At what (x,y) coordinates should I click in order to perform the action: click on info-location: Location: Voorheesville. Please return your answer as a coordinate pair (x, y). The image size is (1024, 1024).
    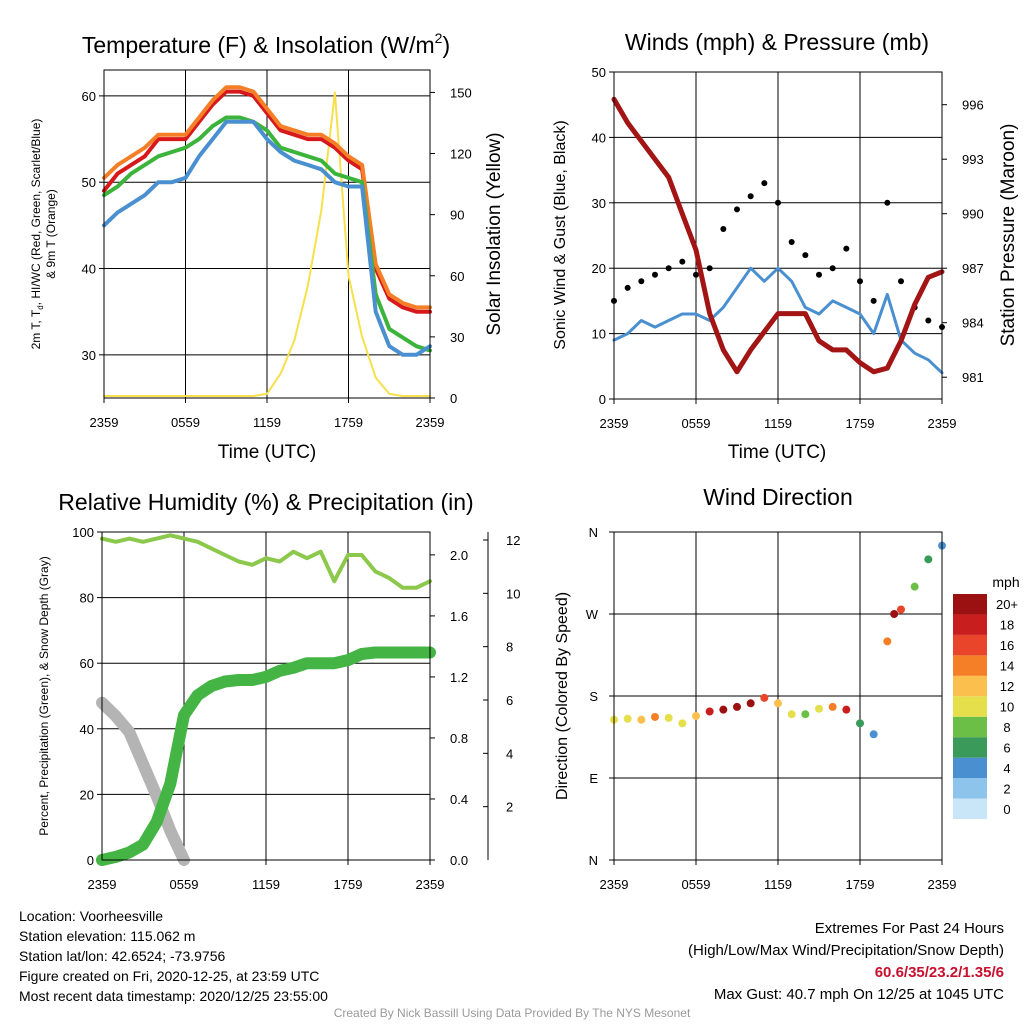
    Looking at the image, I should click on (91, 916).